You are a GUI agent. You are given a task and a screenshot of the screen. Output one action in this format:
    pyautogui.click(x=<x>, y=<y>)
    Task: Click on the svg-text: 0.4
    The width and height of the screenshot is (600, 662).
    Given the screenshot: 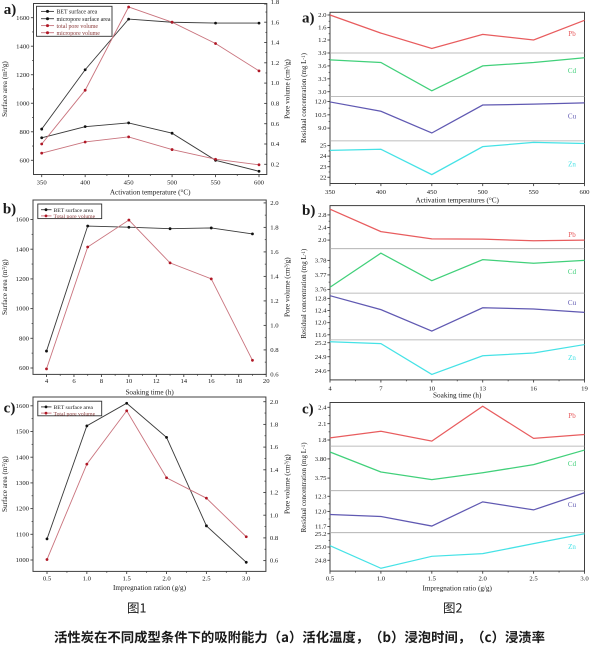 What is the action you would take?
    pyautogui.click(x=275, y=144)
    